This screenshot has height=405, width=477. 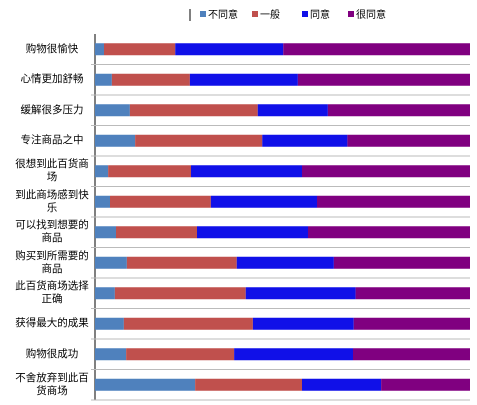 I want to click on category-label: 此百货商场选择正确, so click(x=52, y=293).